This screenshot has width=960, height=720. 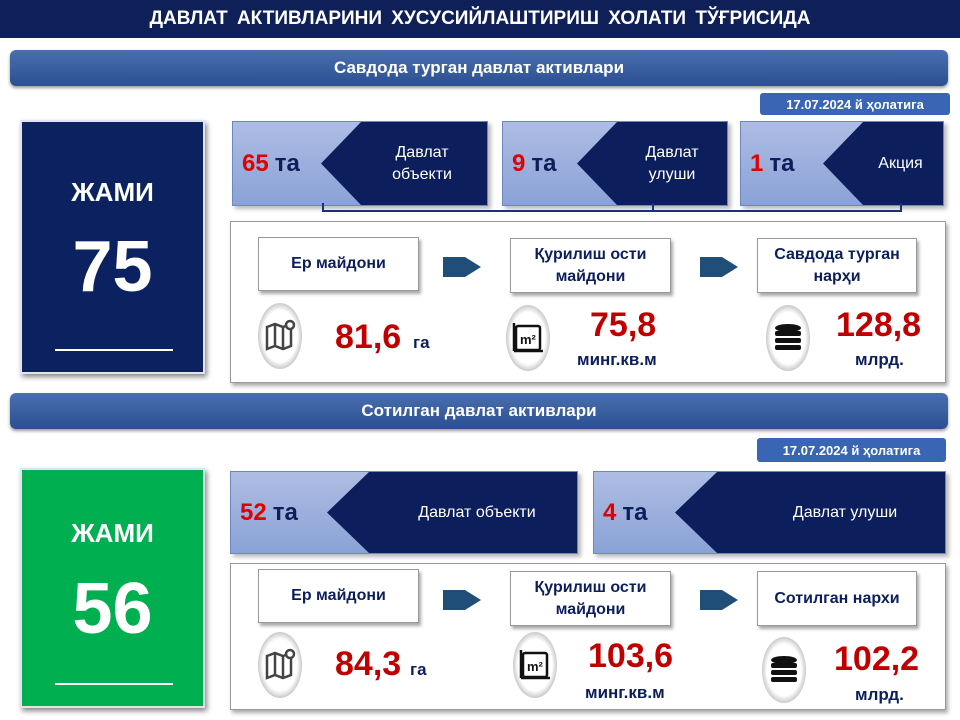 What do you see at coordinates (879, 325) in the screenshot?
I see `metric-value: 128,8` at bounding box center [879, 325].